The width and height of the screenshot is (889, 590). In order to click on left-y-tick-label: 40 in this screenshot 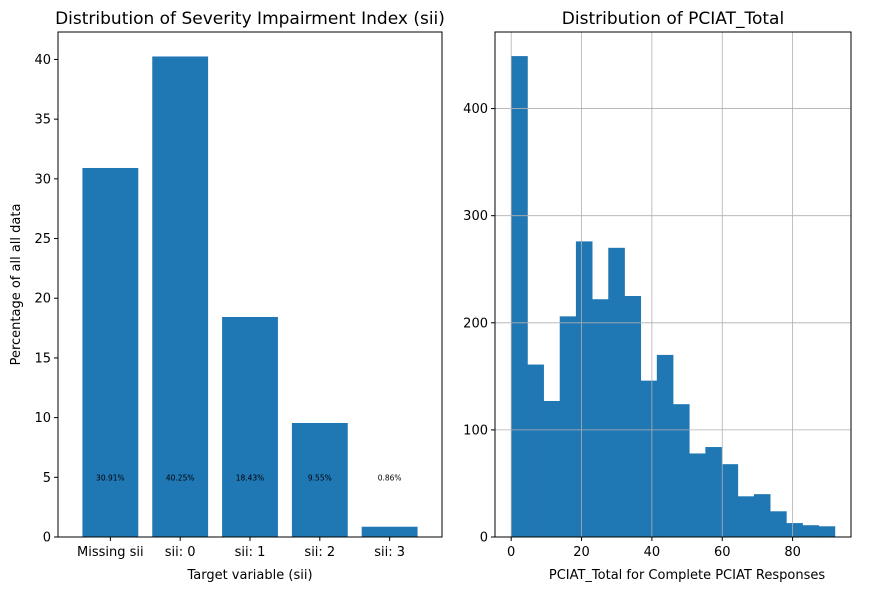, I will do `click(42, 60)`.